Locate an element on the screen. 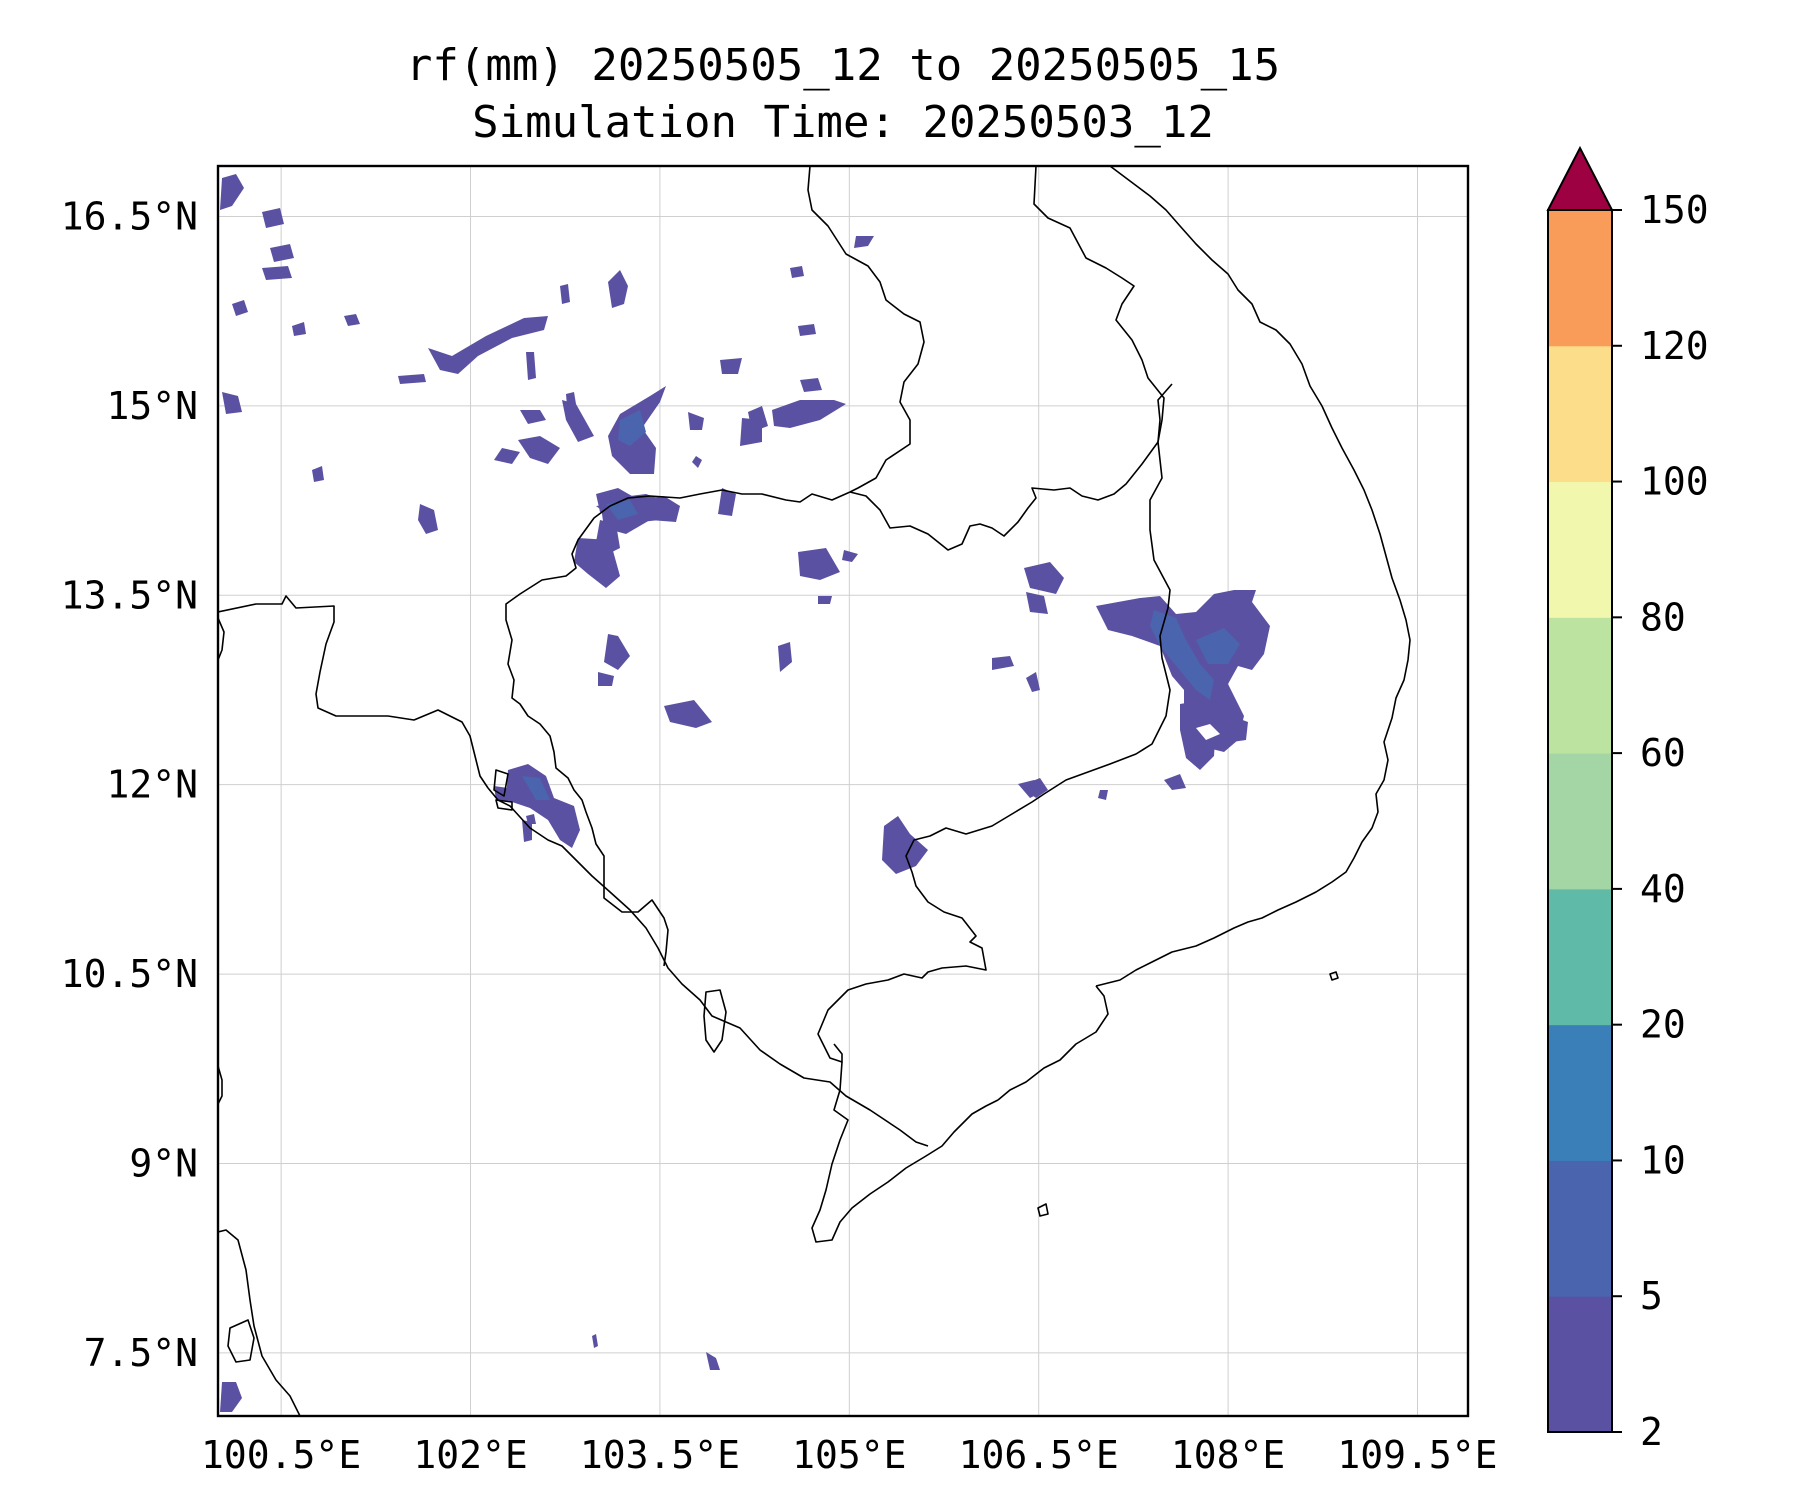 The height and width of the screenshot is (1500, 1800). island-small-east is located at coordinates (1334, 976).